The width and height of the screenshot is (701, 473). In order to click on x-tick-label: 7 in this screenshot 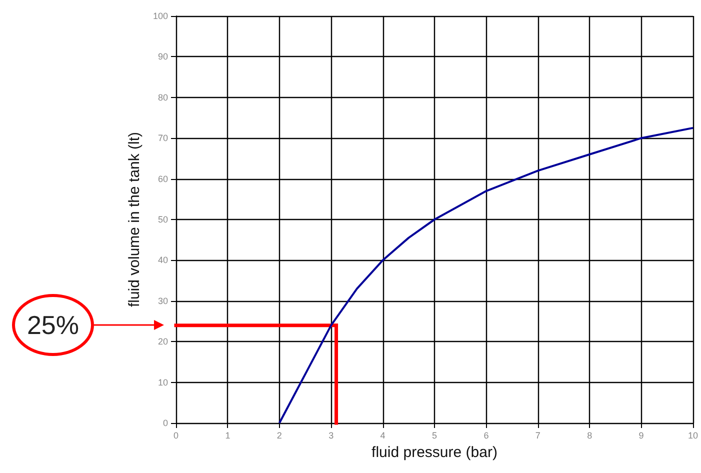, I will do `click(537, 435)`.